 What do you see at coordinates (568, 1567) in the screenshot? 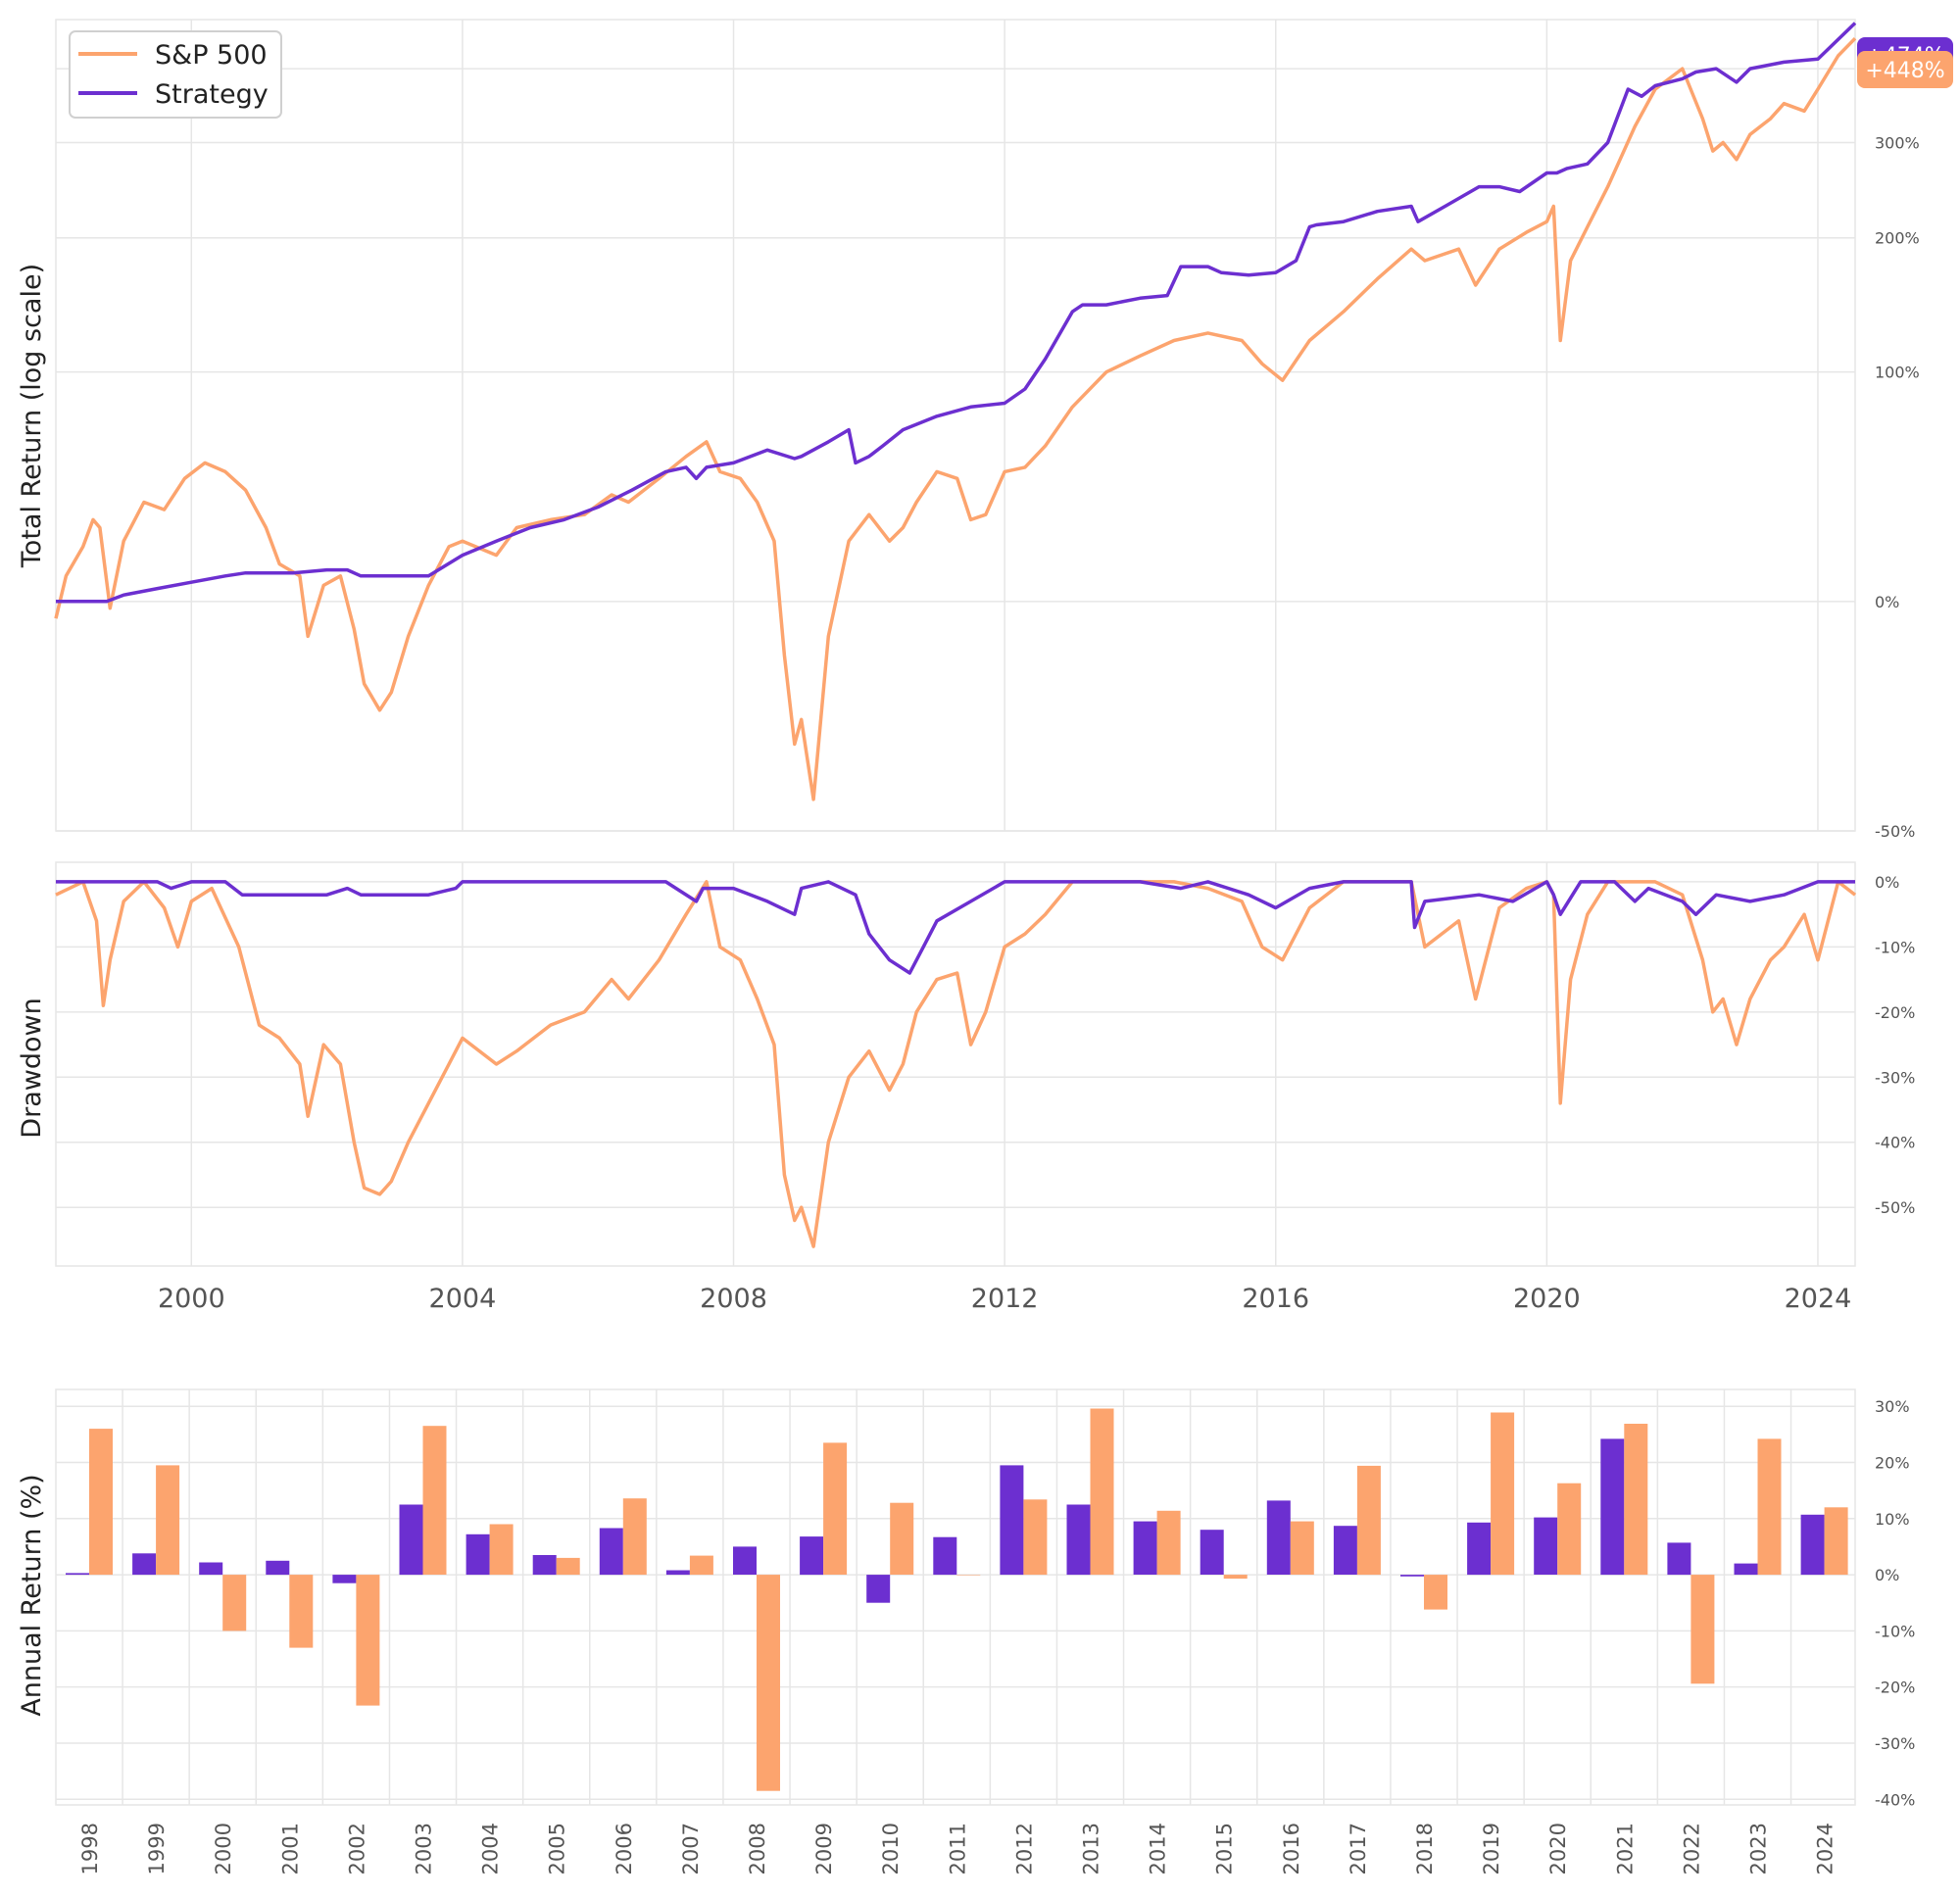
I see `bar-s-p-500-2005` at bounding box center [568, 1567].